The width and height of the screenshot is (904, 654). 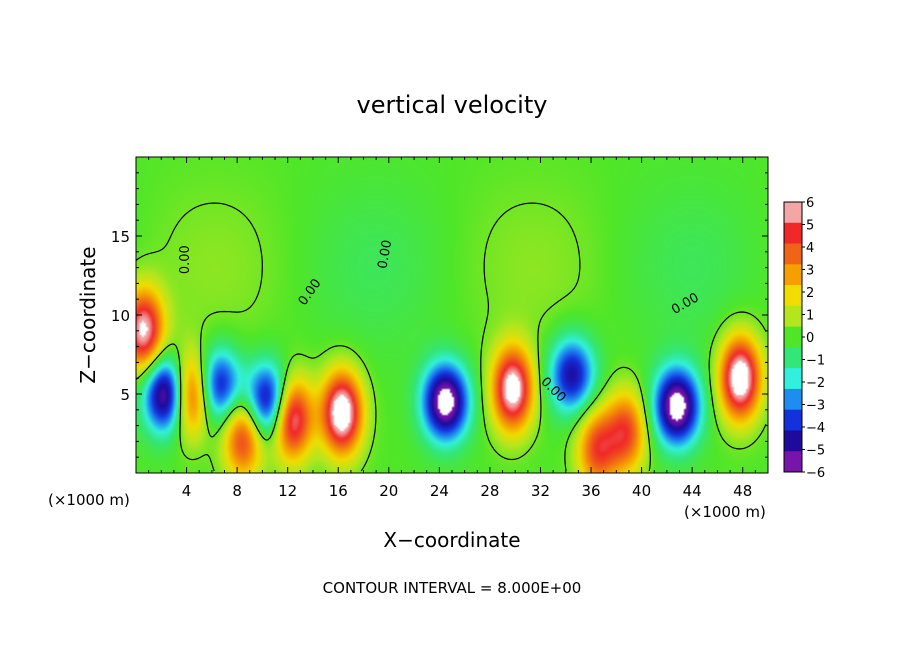 I want to click on colorbar-label: 1, so click(x=810, y=316).